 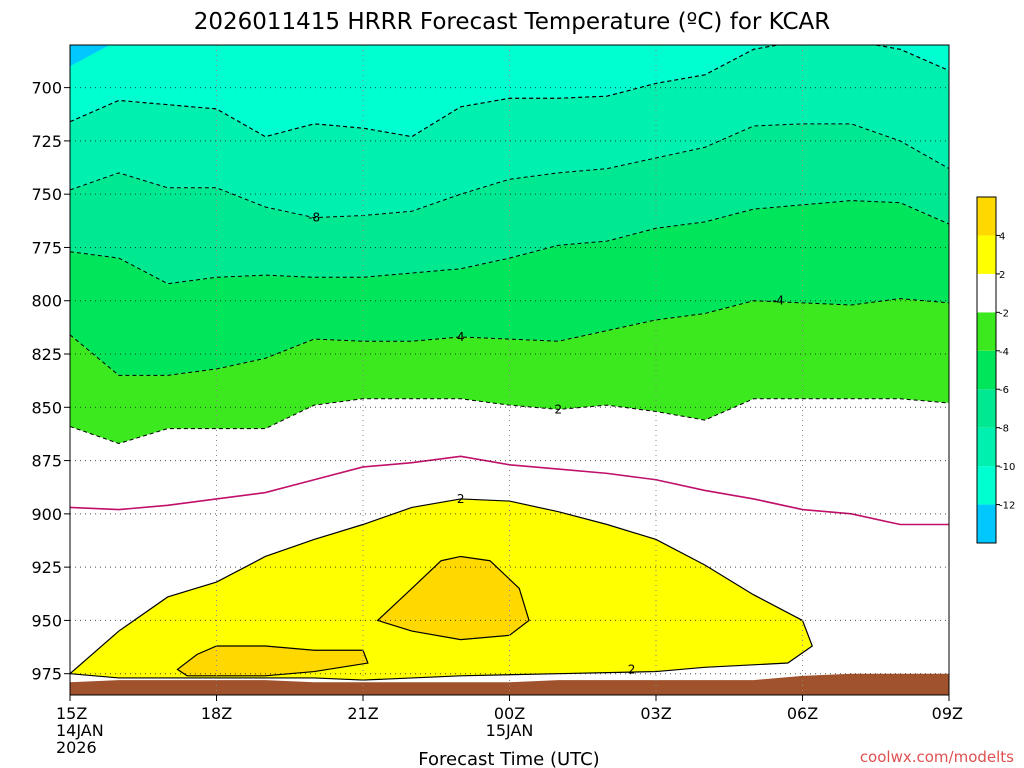 I want to click on y-tick-label: 975, so click(x=46, y=674).